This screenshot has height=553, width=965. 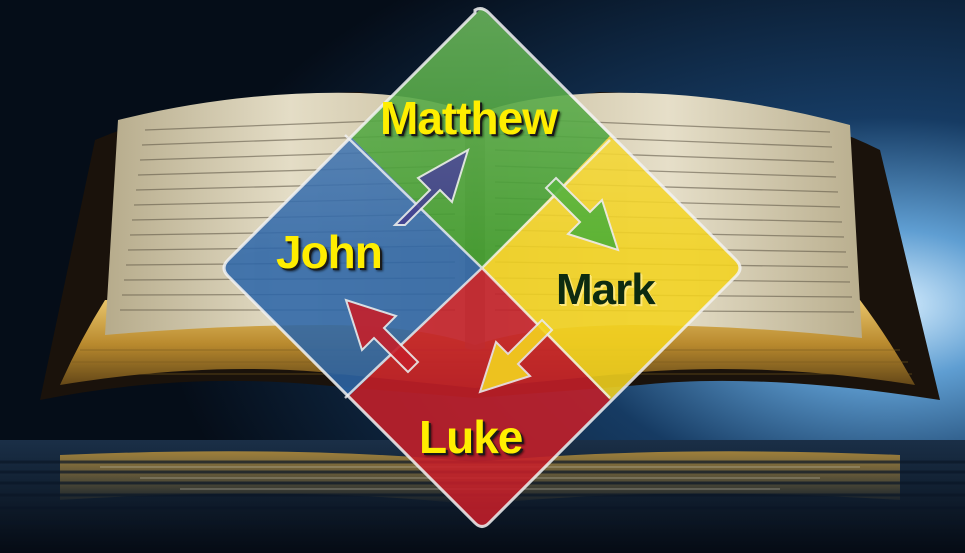 What do you see at coordinates (329, 252) in the screenshot?
I see `label-john: John` at bounding box center [329, 252].